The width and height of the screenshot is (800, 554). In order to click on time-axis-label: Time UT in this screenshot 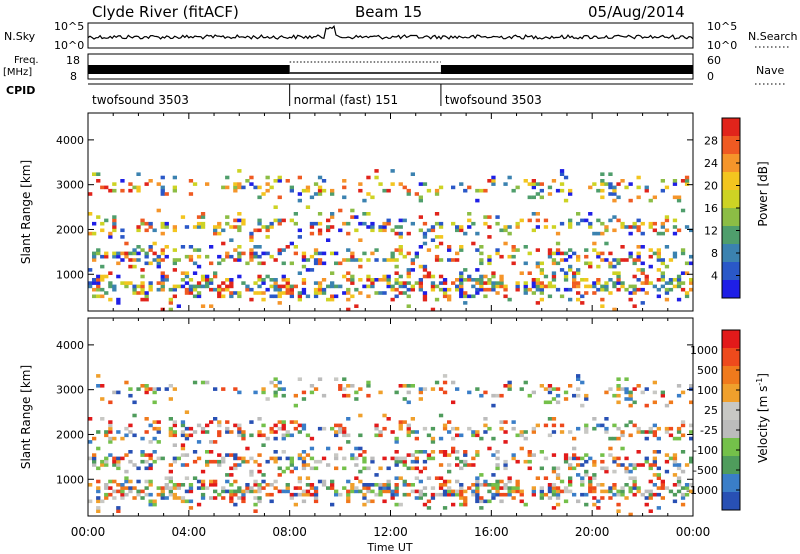, I will do `click(389, 547)`.